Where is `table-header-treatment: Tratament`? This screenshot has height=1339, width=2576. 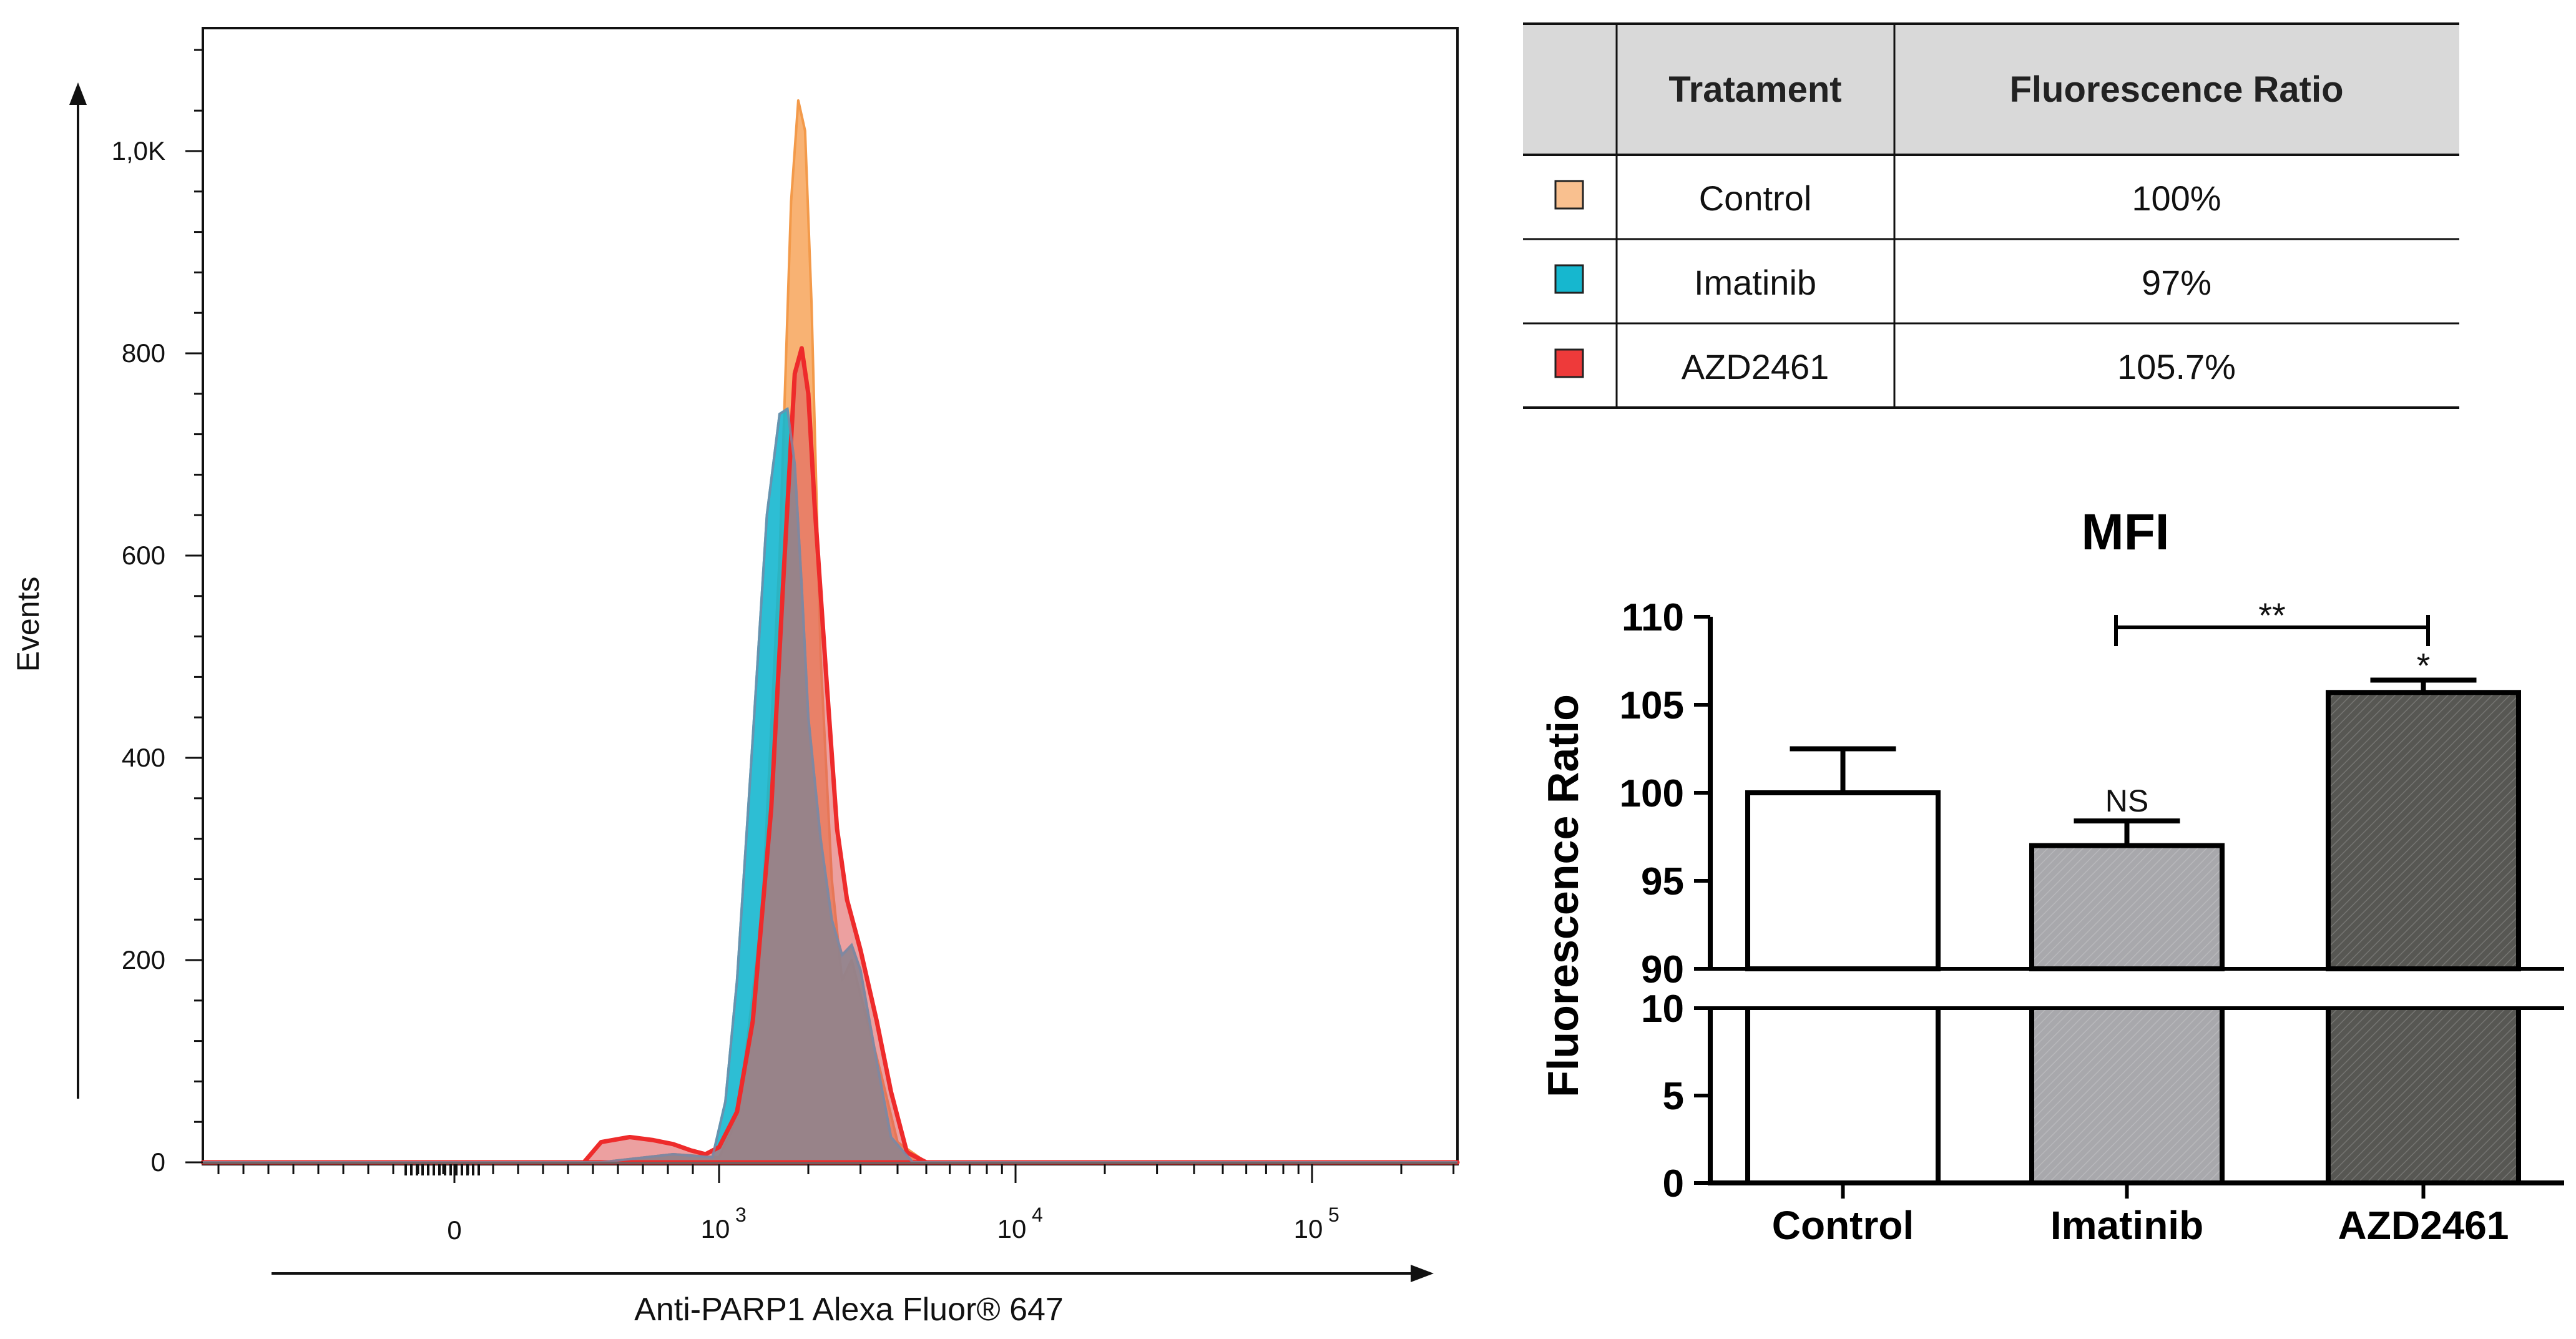
table-header-treatment: Tratament is located at coordinates (1754, 90).